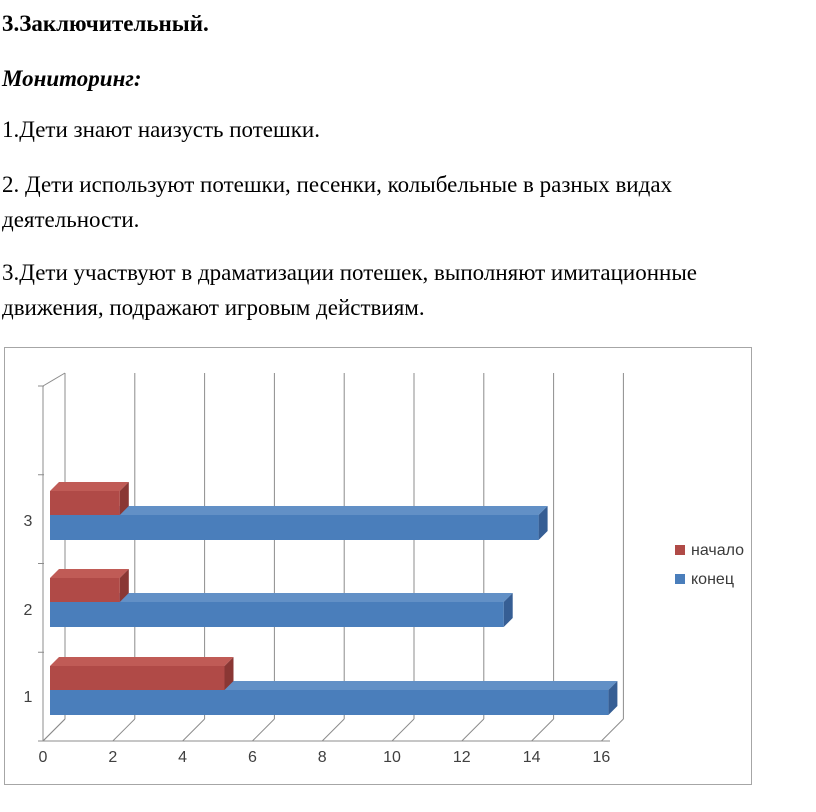 This screenshot has height=812, width=816. What do you see at coordinates (392, 757) in the screenshot?
I see `x-tick-label-10: 10` at bounding box center [392, 757].